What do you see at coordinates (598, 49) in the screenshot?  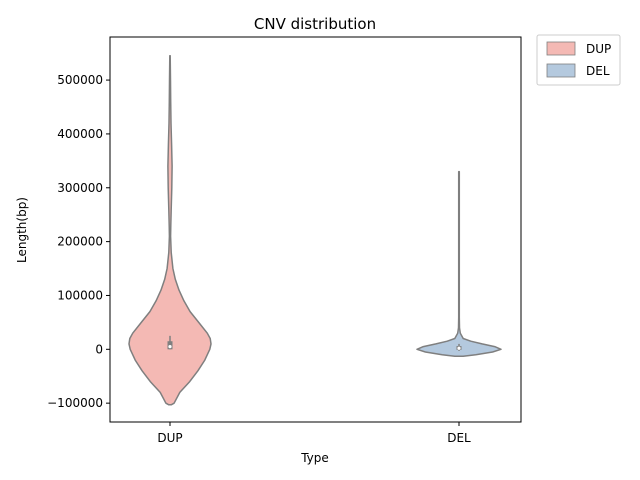 I see `legend-label-dup: DUP` at bounding box center [598, 49].